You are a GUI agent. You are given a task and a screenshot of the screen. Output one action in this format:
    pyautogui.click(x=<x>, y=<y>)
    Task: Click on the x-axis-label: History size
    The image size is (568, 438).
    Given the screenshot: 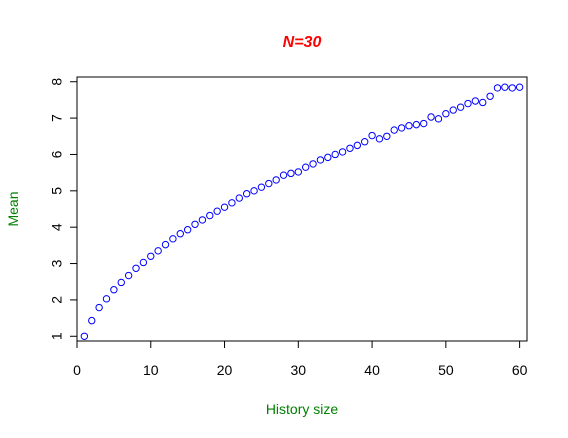 What is the action you would take?
    pyautogui.click(x=302, y=409)
    